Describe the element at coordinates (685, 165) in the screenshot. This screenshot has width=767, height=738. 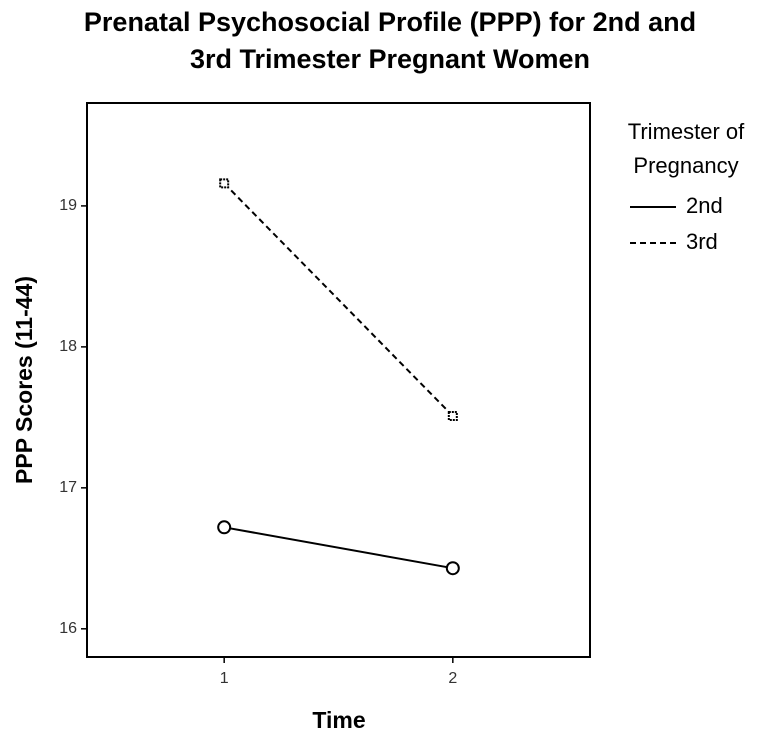
I see `legend-title: Pregnancy` at that location.